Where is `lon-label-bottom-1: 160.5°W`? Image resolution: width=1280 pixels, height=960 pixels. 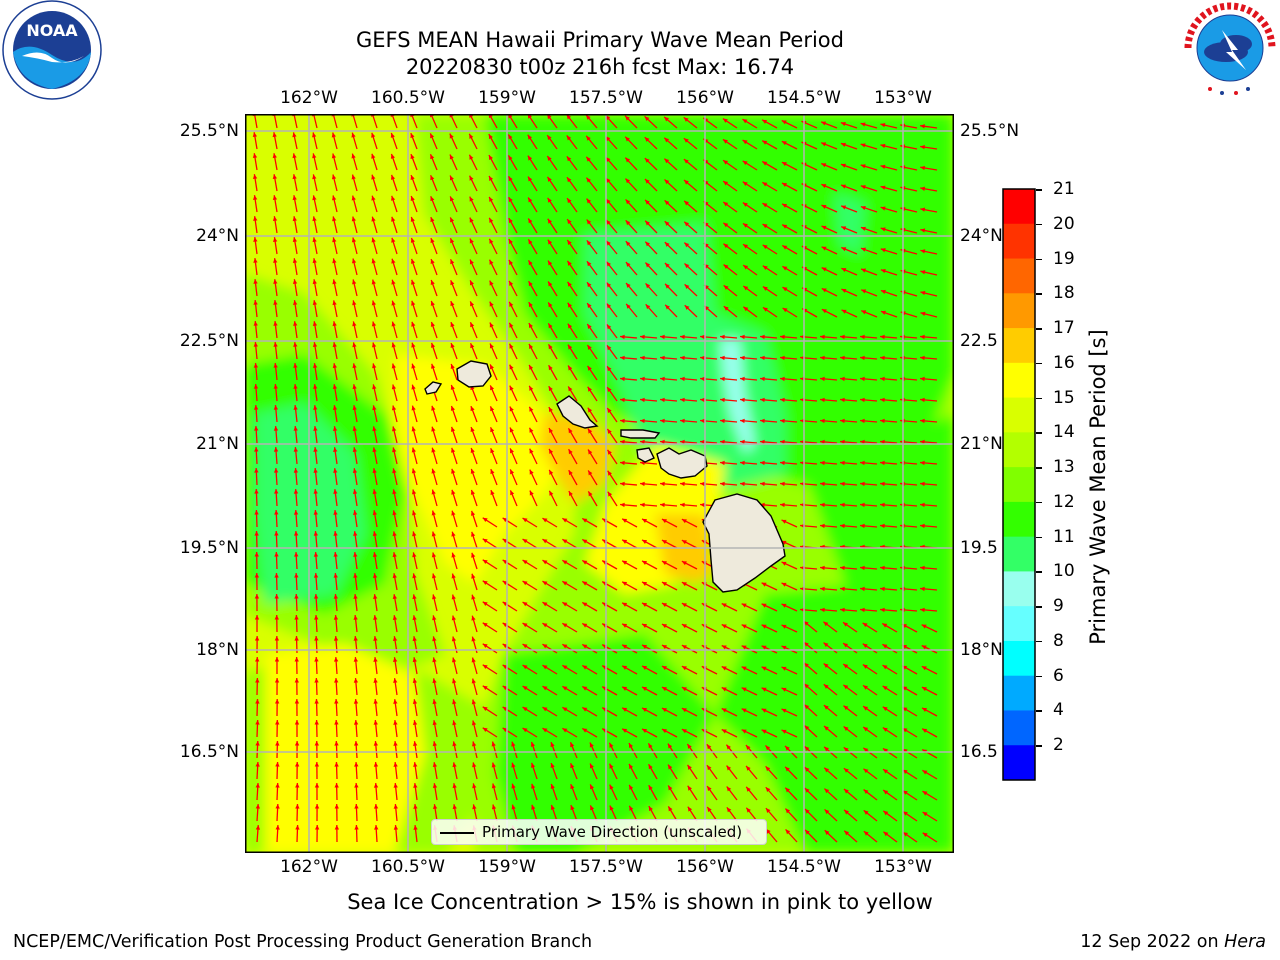
lon-label-bottom-1: 160.5°W is located at coordinates (408, 867).